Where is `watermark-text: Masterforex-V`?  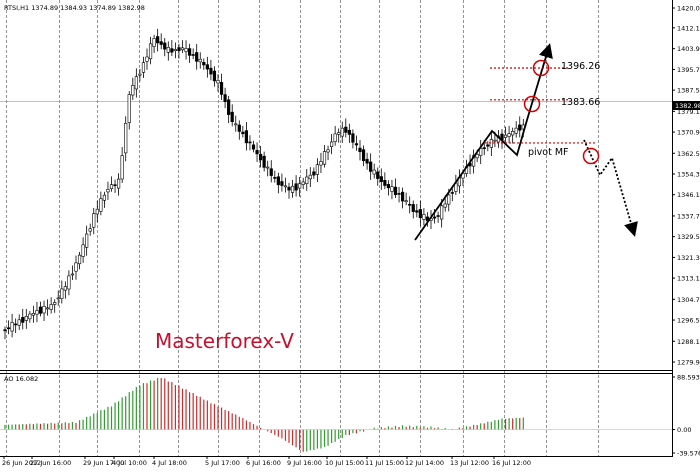
watermark-text: Masterforex-V is located at coordinates (224, 341).